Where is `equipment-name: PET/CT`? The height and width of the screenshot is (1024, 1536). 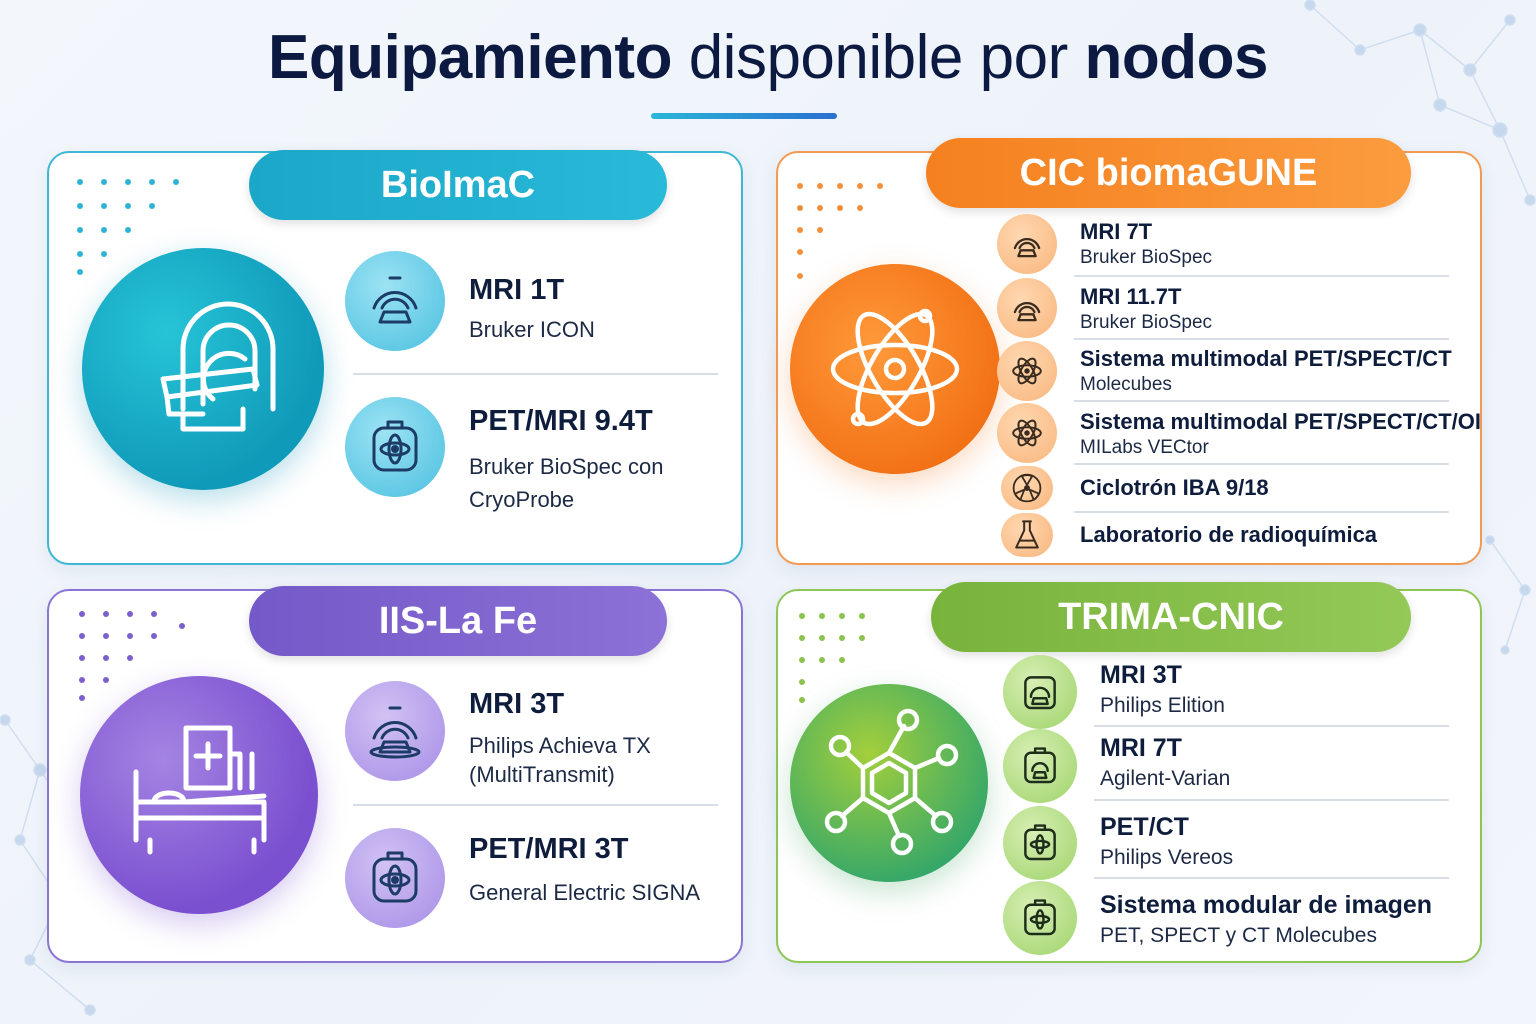
equipment-name: PET/CT is located at coordinates (1144, 827).